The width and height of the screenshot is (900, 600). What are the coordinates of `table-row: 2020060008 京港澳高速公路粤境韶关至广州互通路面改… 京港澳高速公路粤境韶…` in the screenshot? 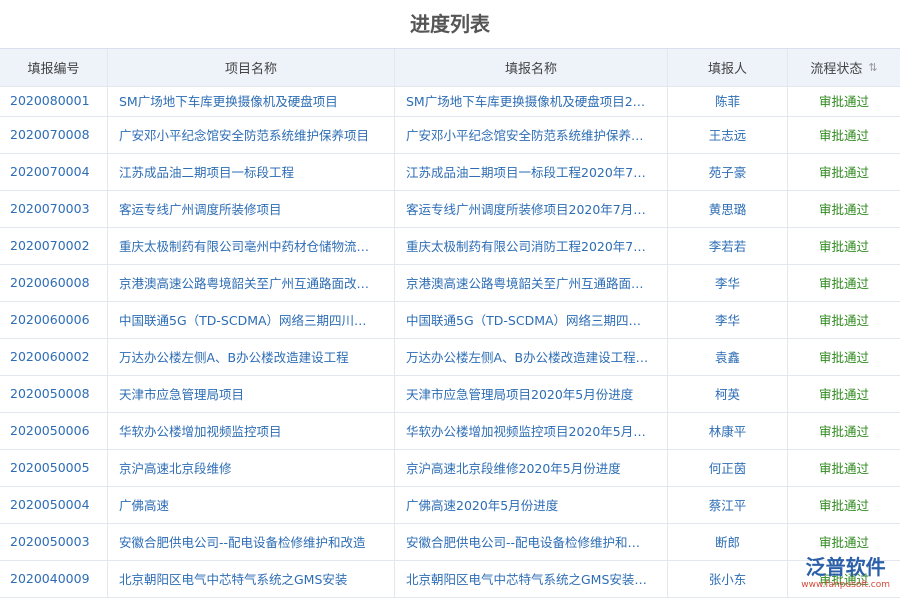 It's located at (450, 283).